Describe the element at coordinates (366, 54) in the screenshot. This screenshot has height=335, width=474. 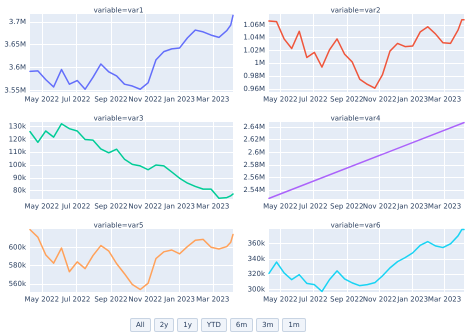
I see `line-series` at that location.